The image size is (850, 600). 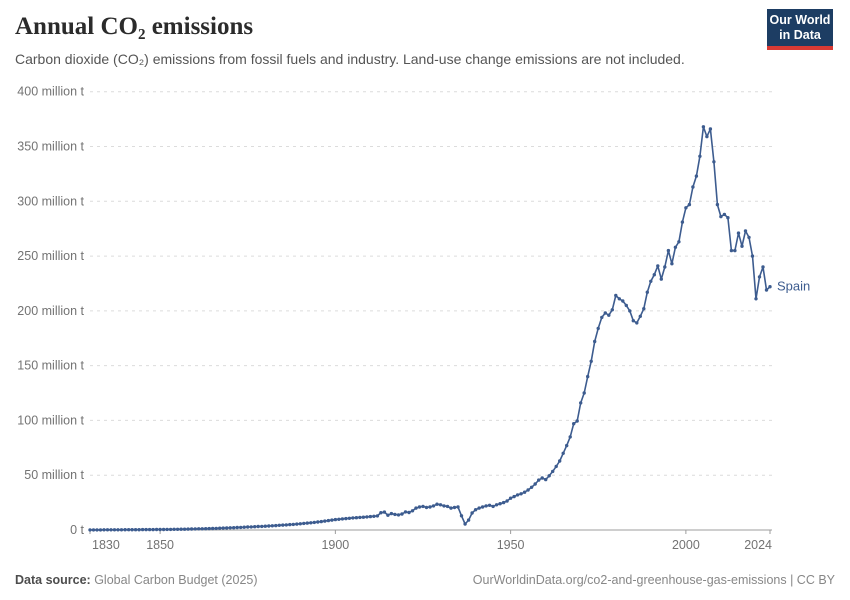 What do you see at coordinates (511, 545) in the screenshot?
I see `x-axis-tick-label: 1950` at bounding box center [511, 545].